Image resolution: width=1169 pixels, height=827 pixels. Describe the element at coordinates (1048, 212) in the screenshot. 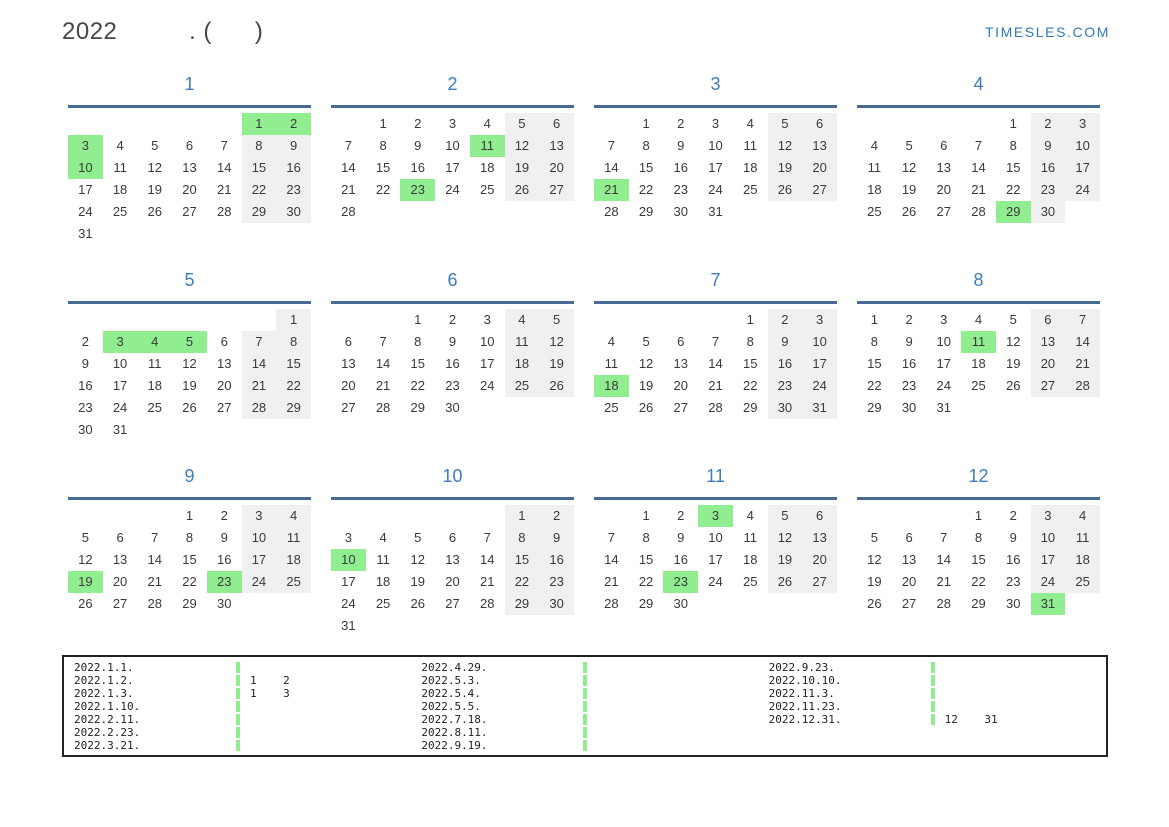

I see `day-cell-4-30: 30` at that location.